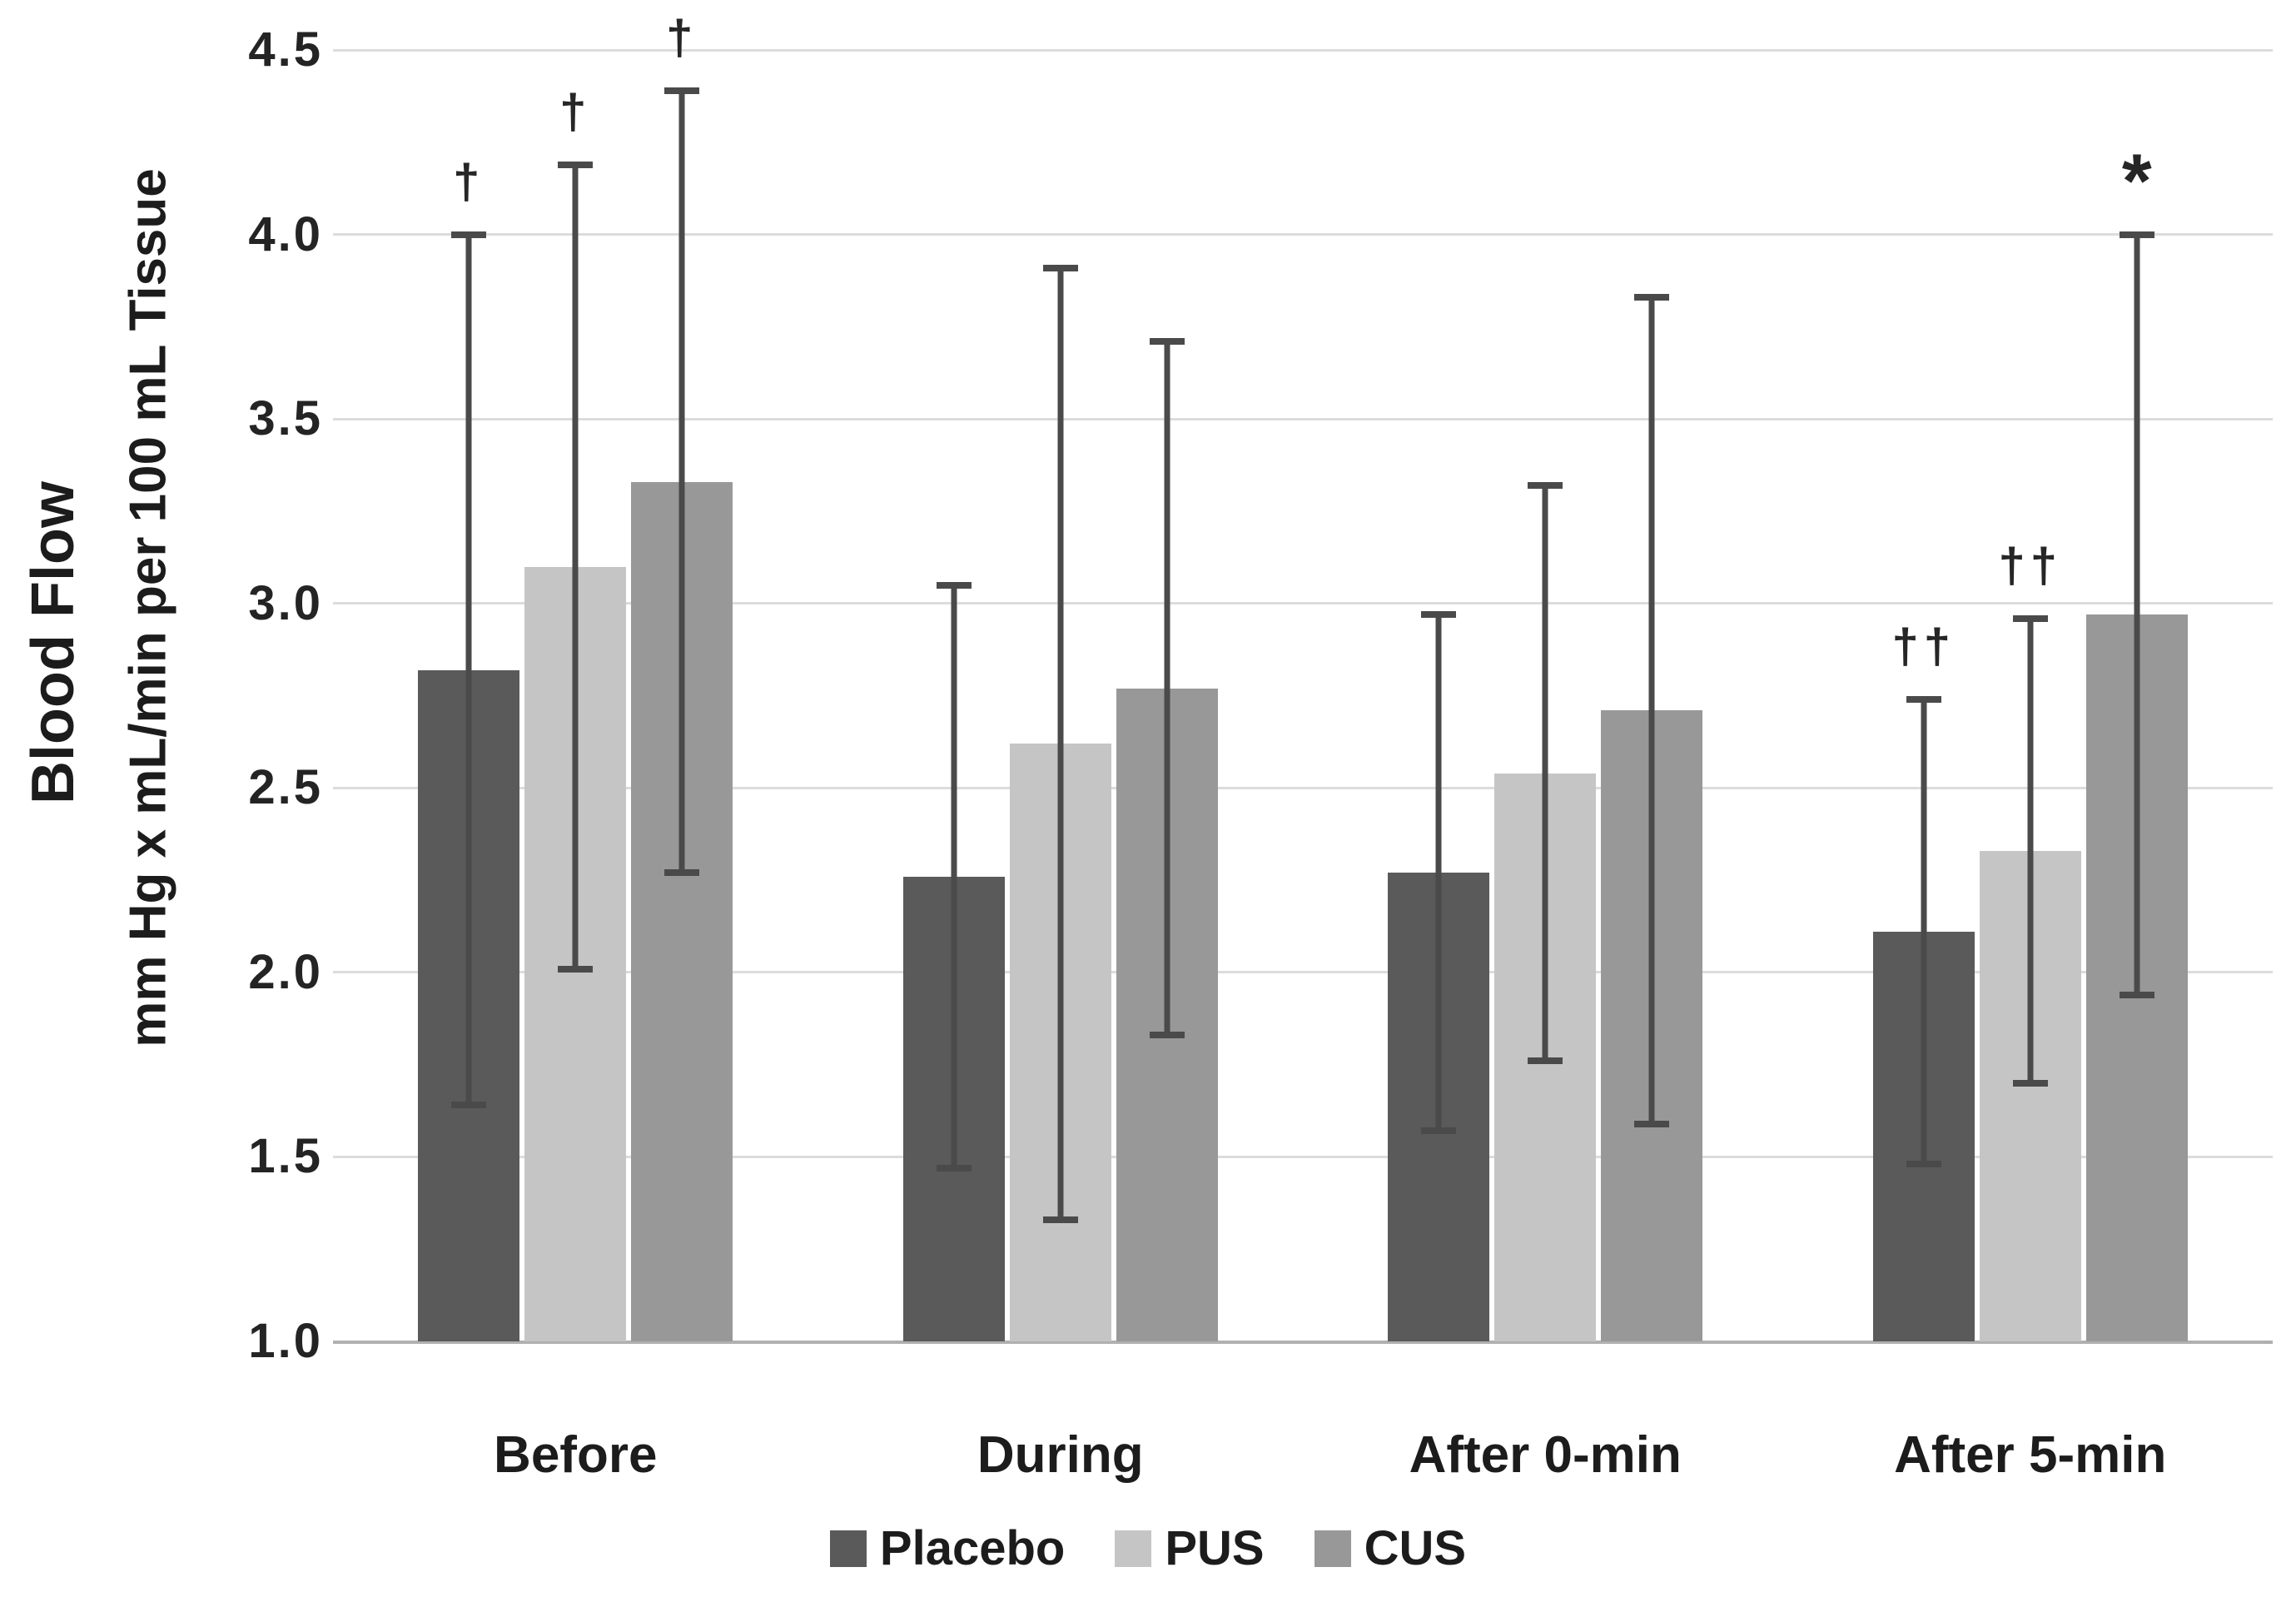  I want to click on error-bar-lower-cap-pus-after-5-min, so click(2030, 1083).